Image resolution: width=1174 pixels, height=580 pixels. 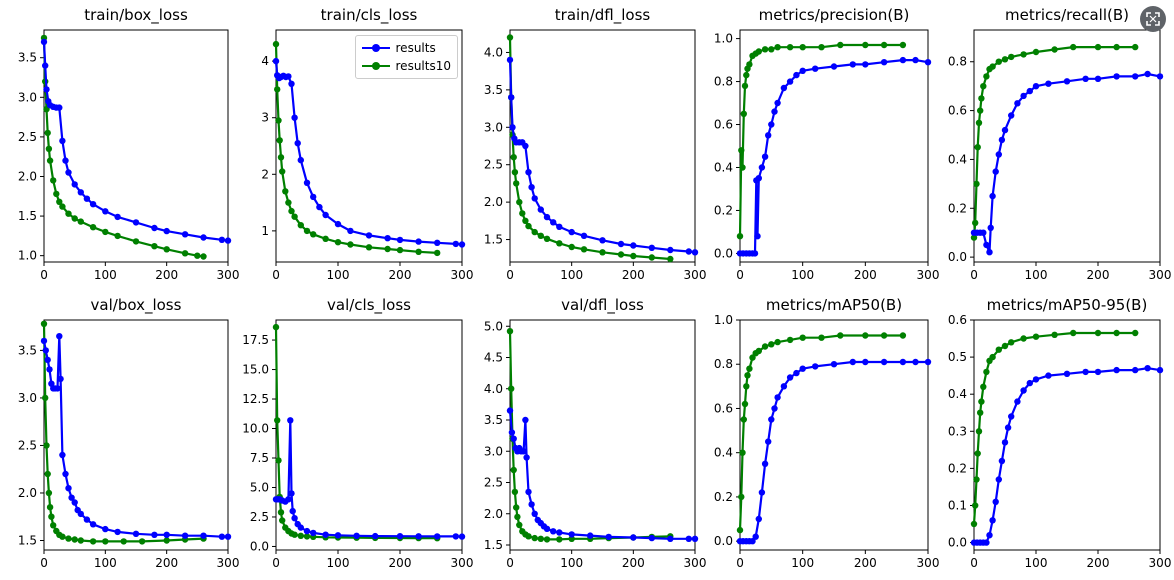 I want to click on legend-swatch, so click(x=375, y=48).